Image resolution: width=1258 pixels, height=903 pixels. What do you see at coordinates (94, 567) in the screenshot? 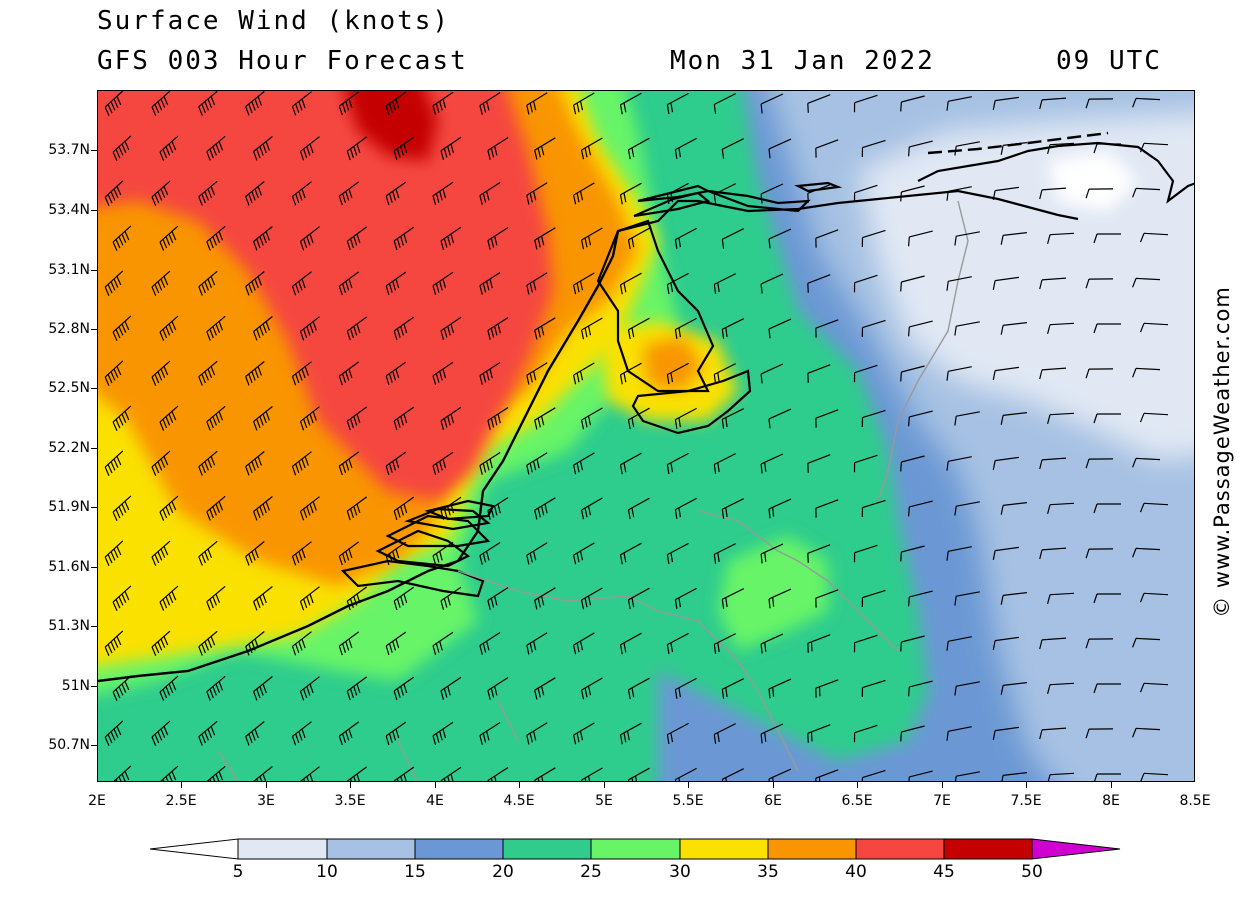
I see `lat-tick` at bounding box center [94, 567].